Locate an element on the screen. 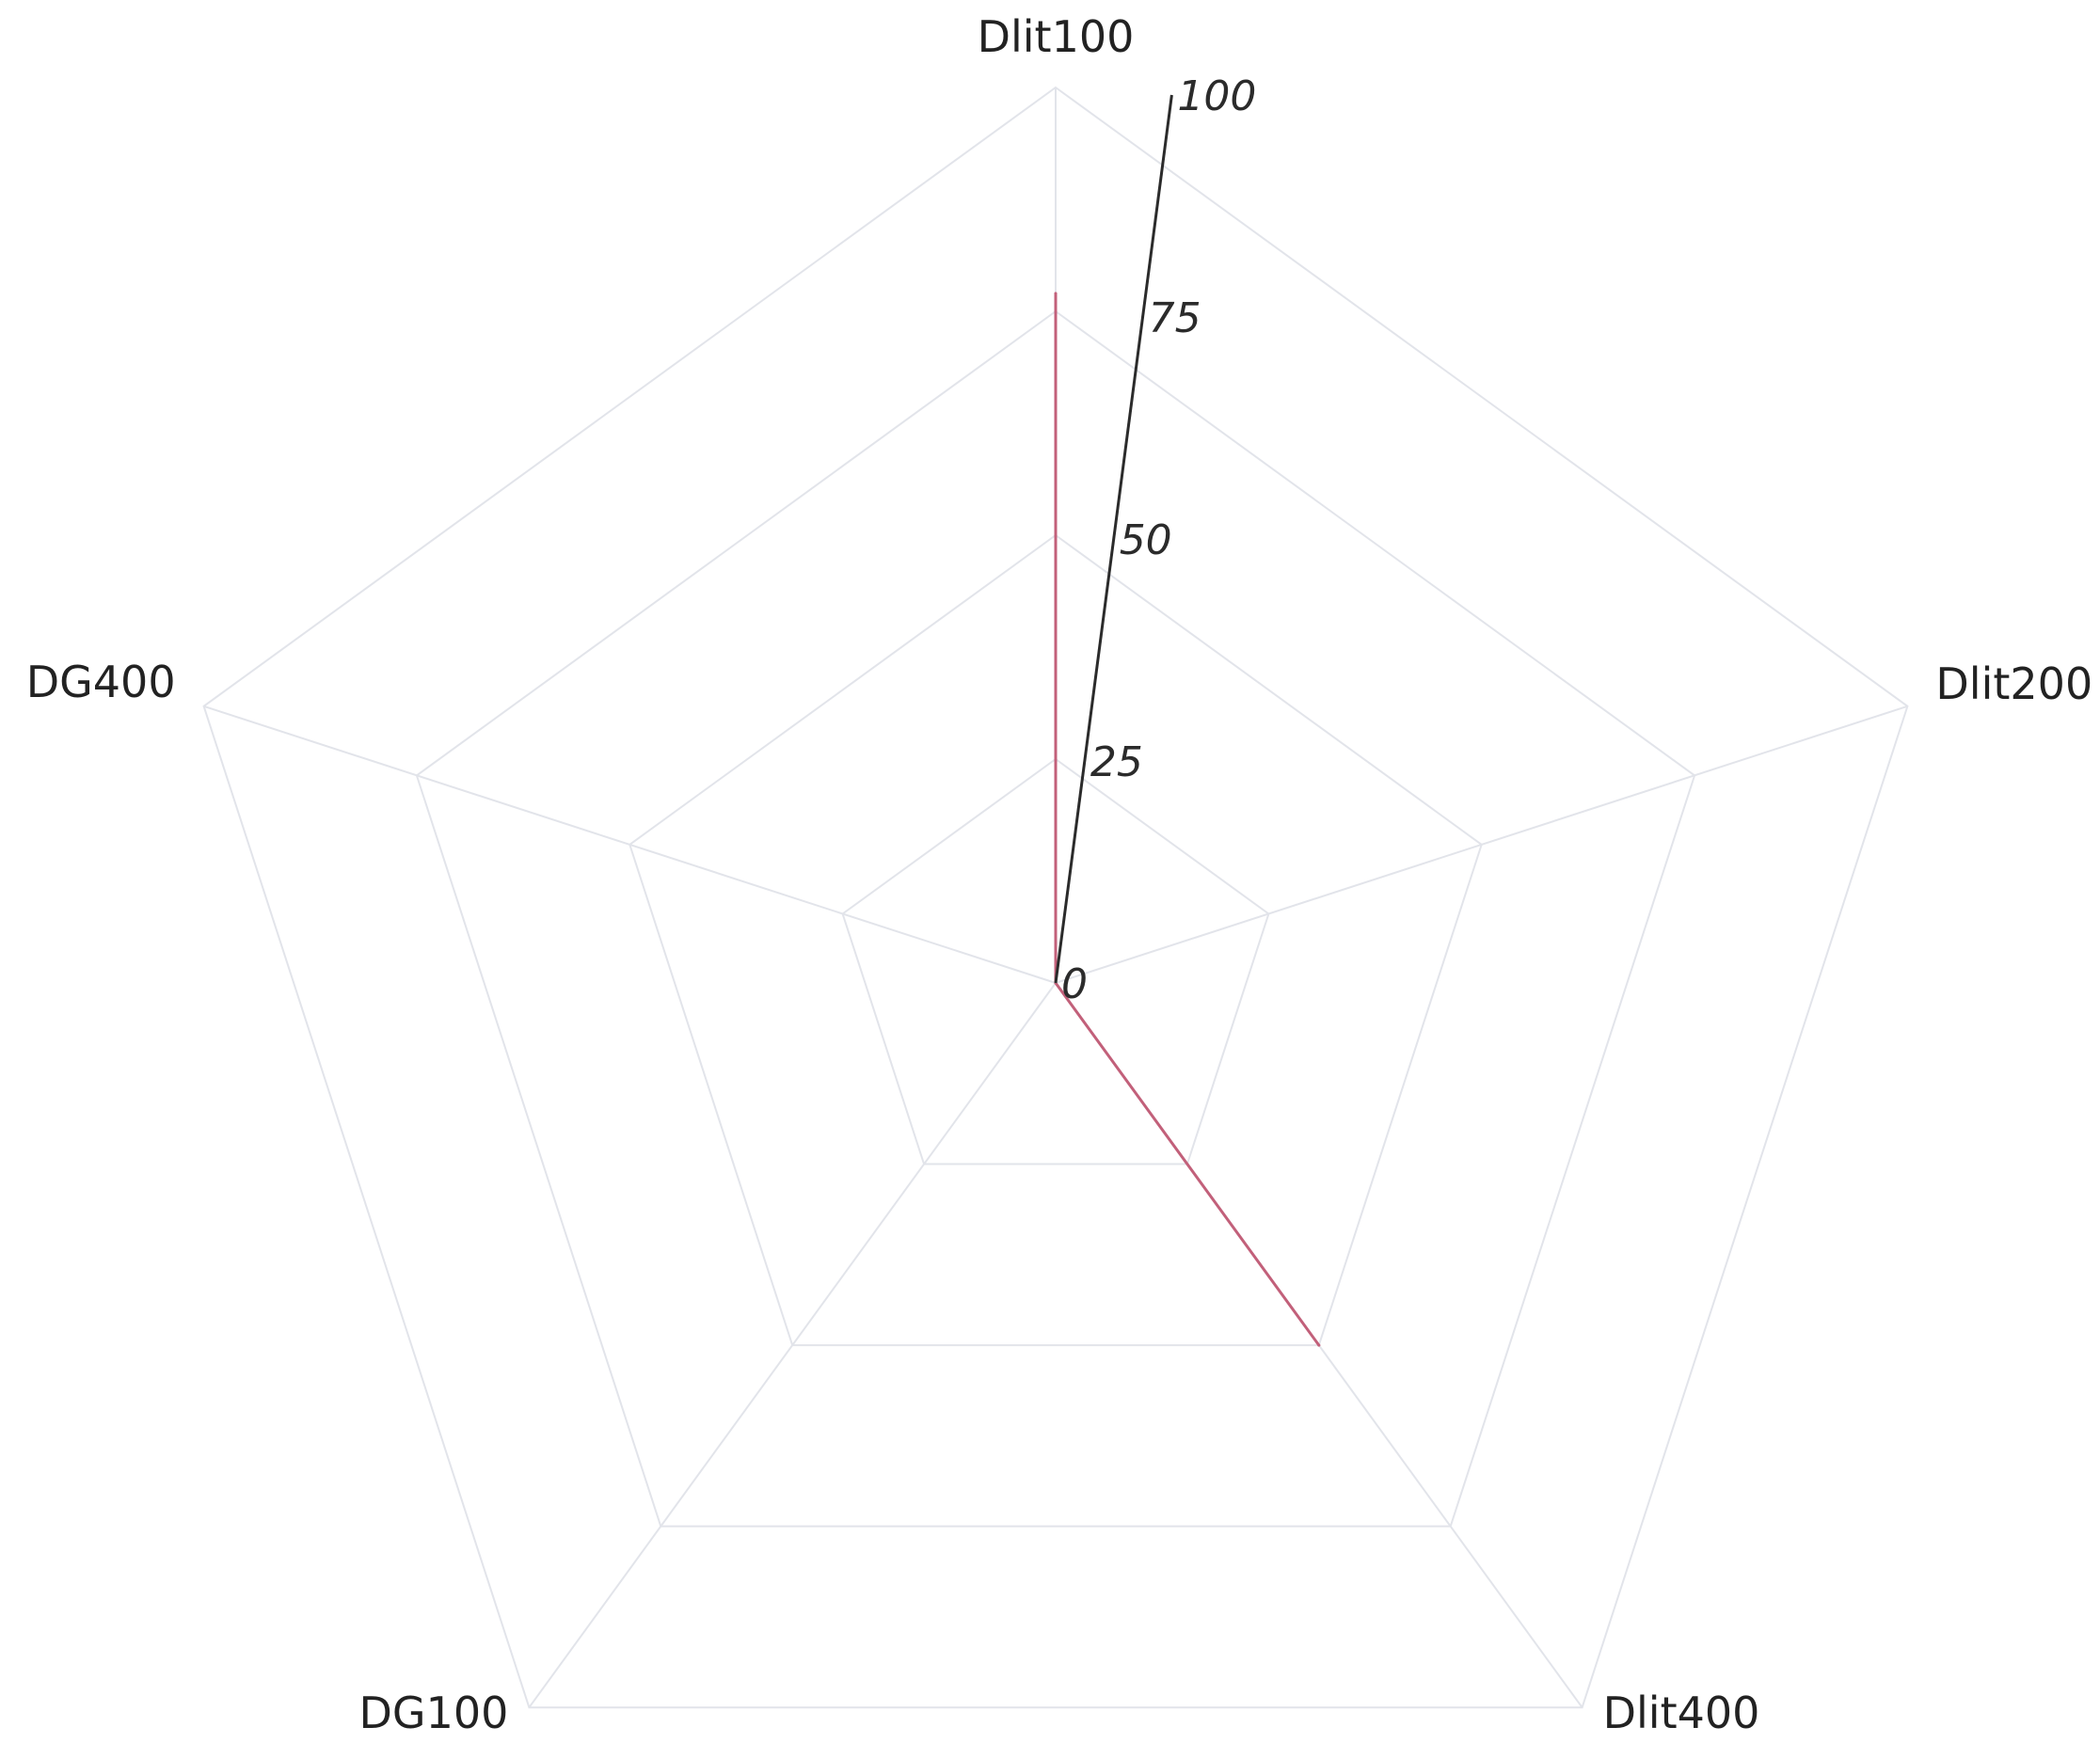 The height and width of the screenshot is (1743, 2100). category-label-dlit200: Dlit200 is located at coordinates (2014, 683).